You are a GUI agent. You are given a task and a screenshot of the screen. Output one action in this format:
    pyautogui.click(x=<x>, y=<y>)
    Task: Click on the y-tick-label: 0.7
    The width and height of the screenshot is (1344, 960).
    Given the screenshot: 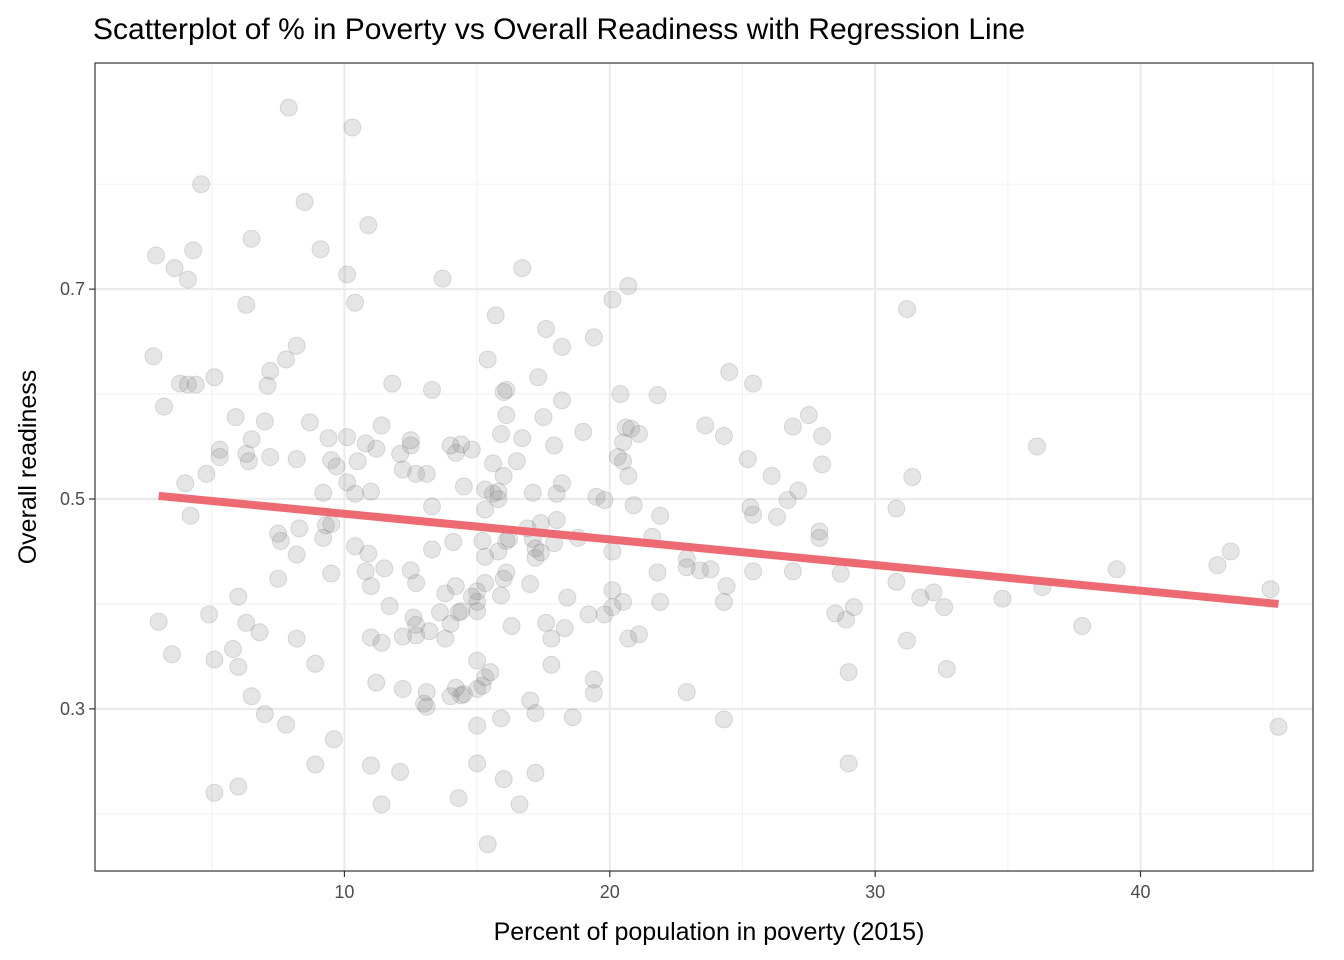 What is the action you would take?
    pyautogui.click(x=72, y=289)
    